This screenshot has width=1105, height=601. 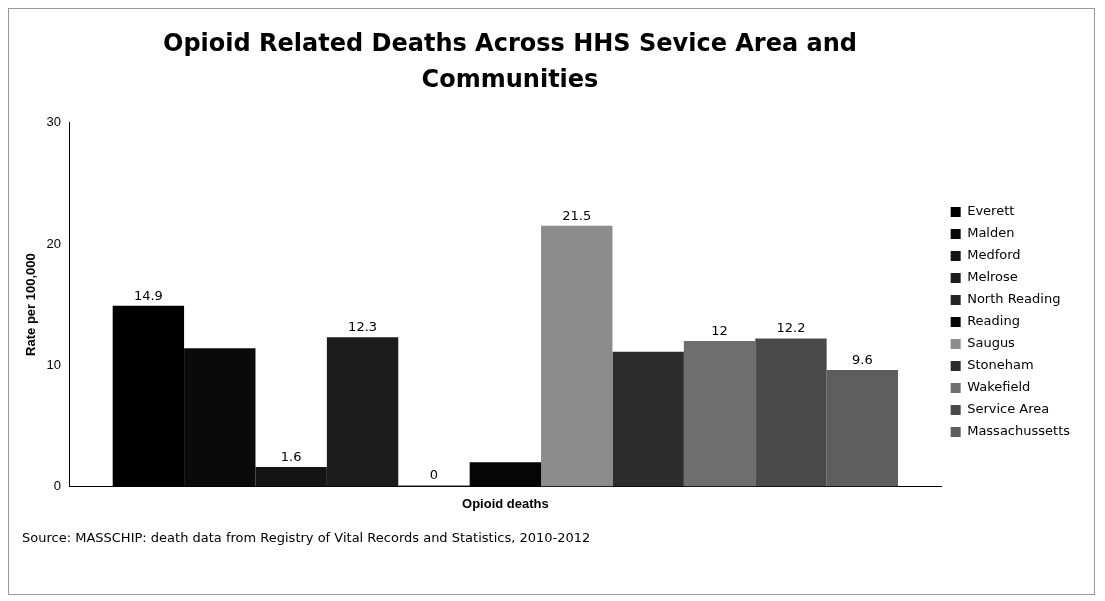 I want to click on chart-title: Opioid Related Deaths Across HHS Sevice Area and Communities, so click(x=510, y=61).